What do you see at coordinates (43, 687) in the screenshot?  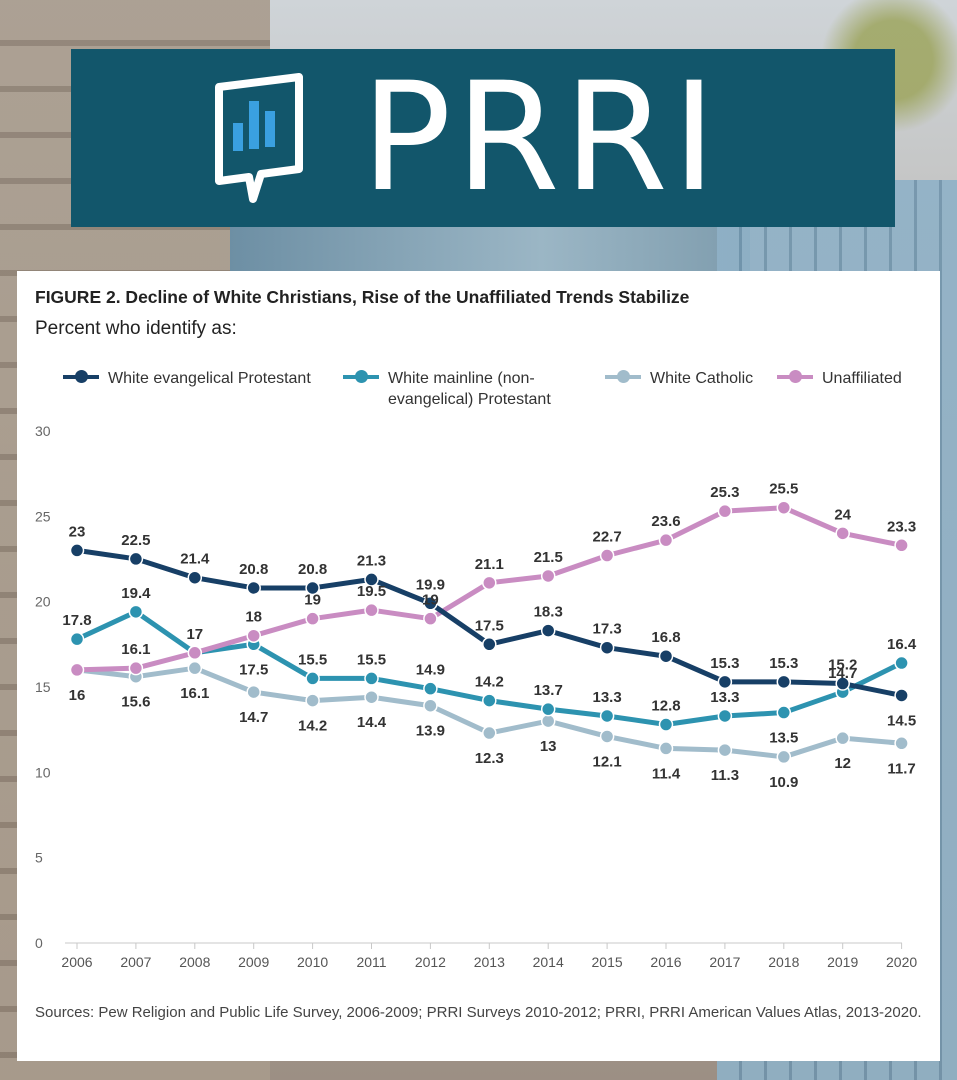 I see `y-tick-label: 15` at bounding box center [43, 687].